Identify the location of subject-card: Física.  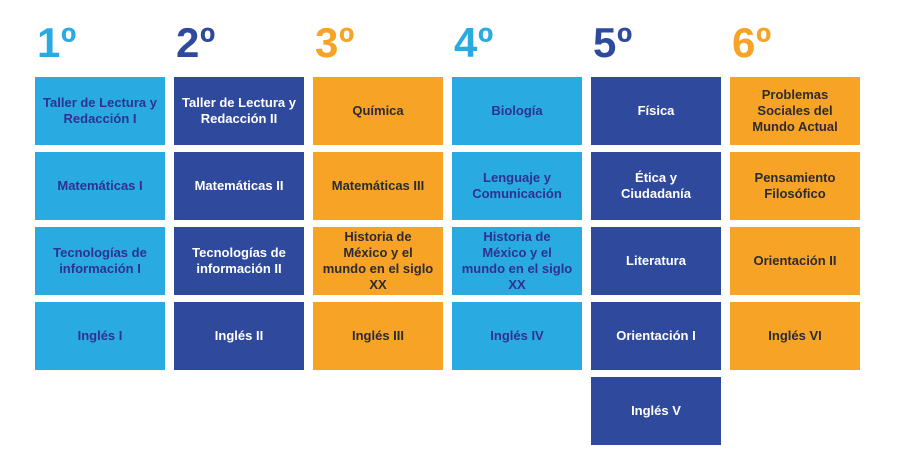
(656, 111).